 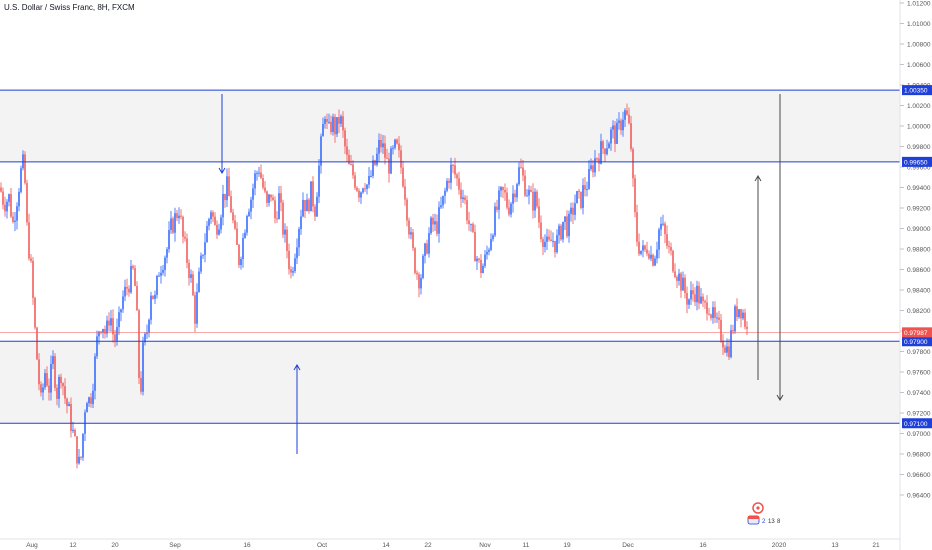 I want to click on time-tick-label: 2020, so click(x=779, y=545).